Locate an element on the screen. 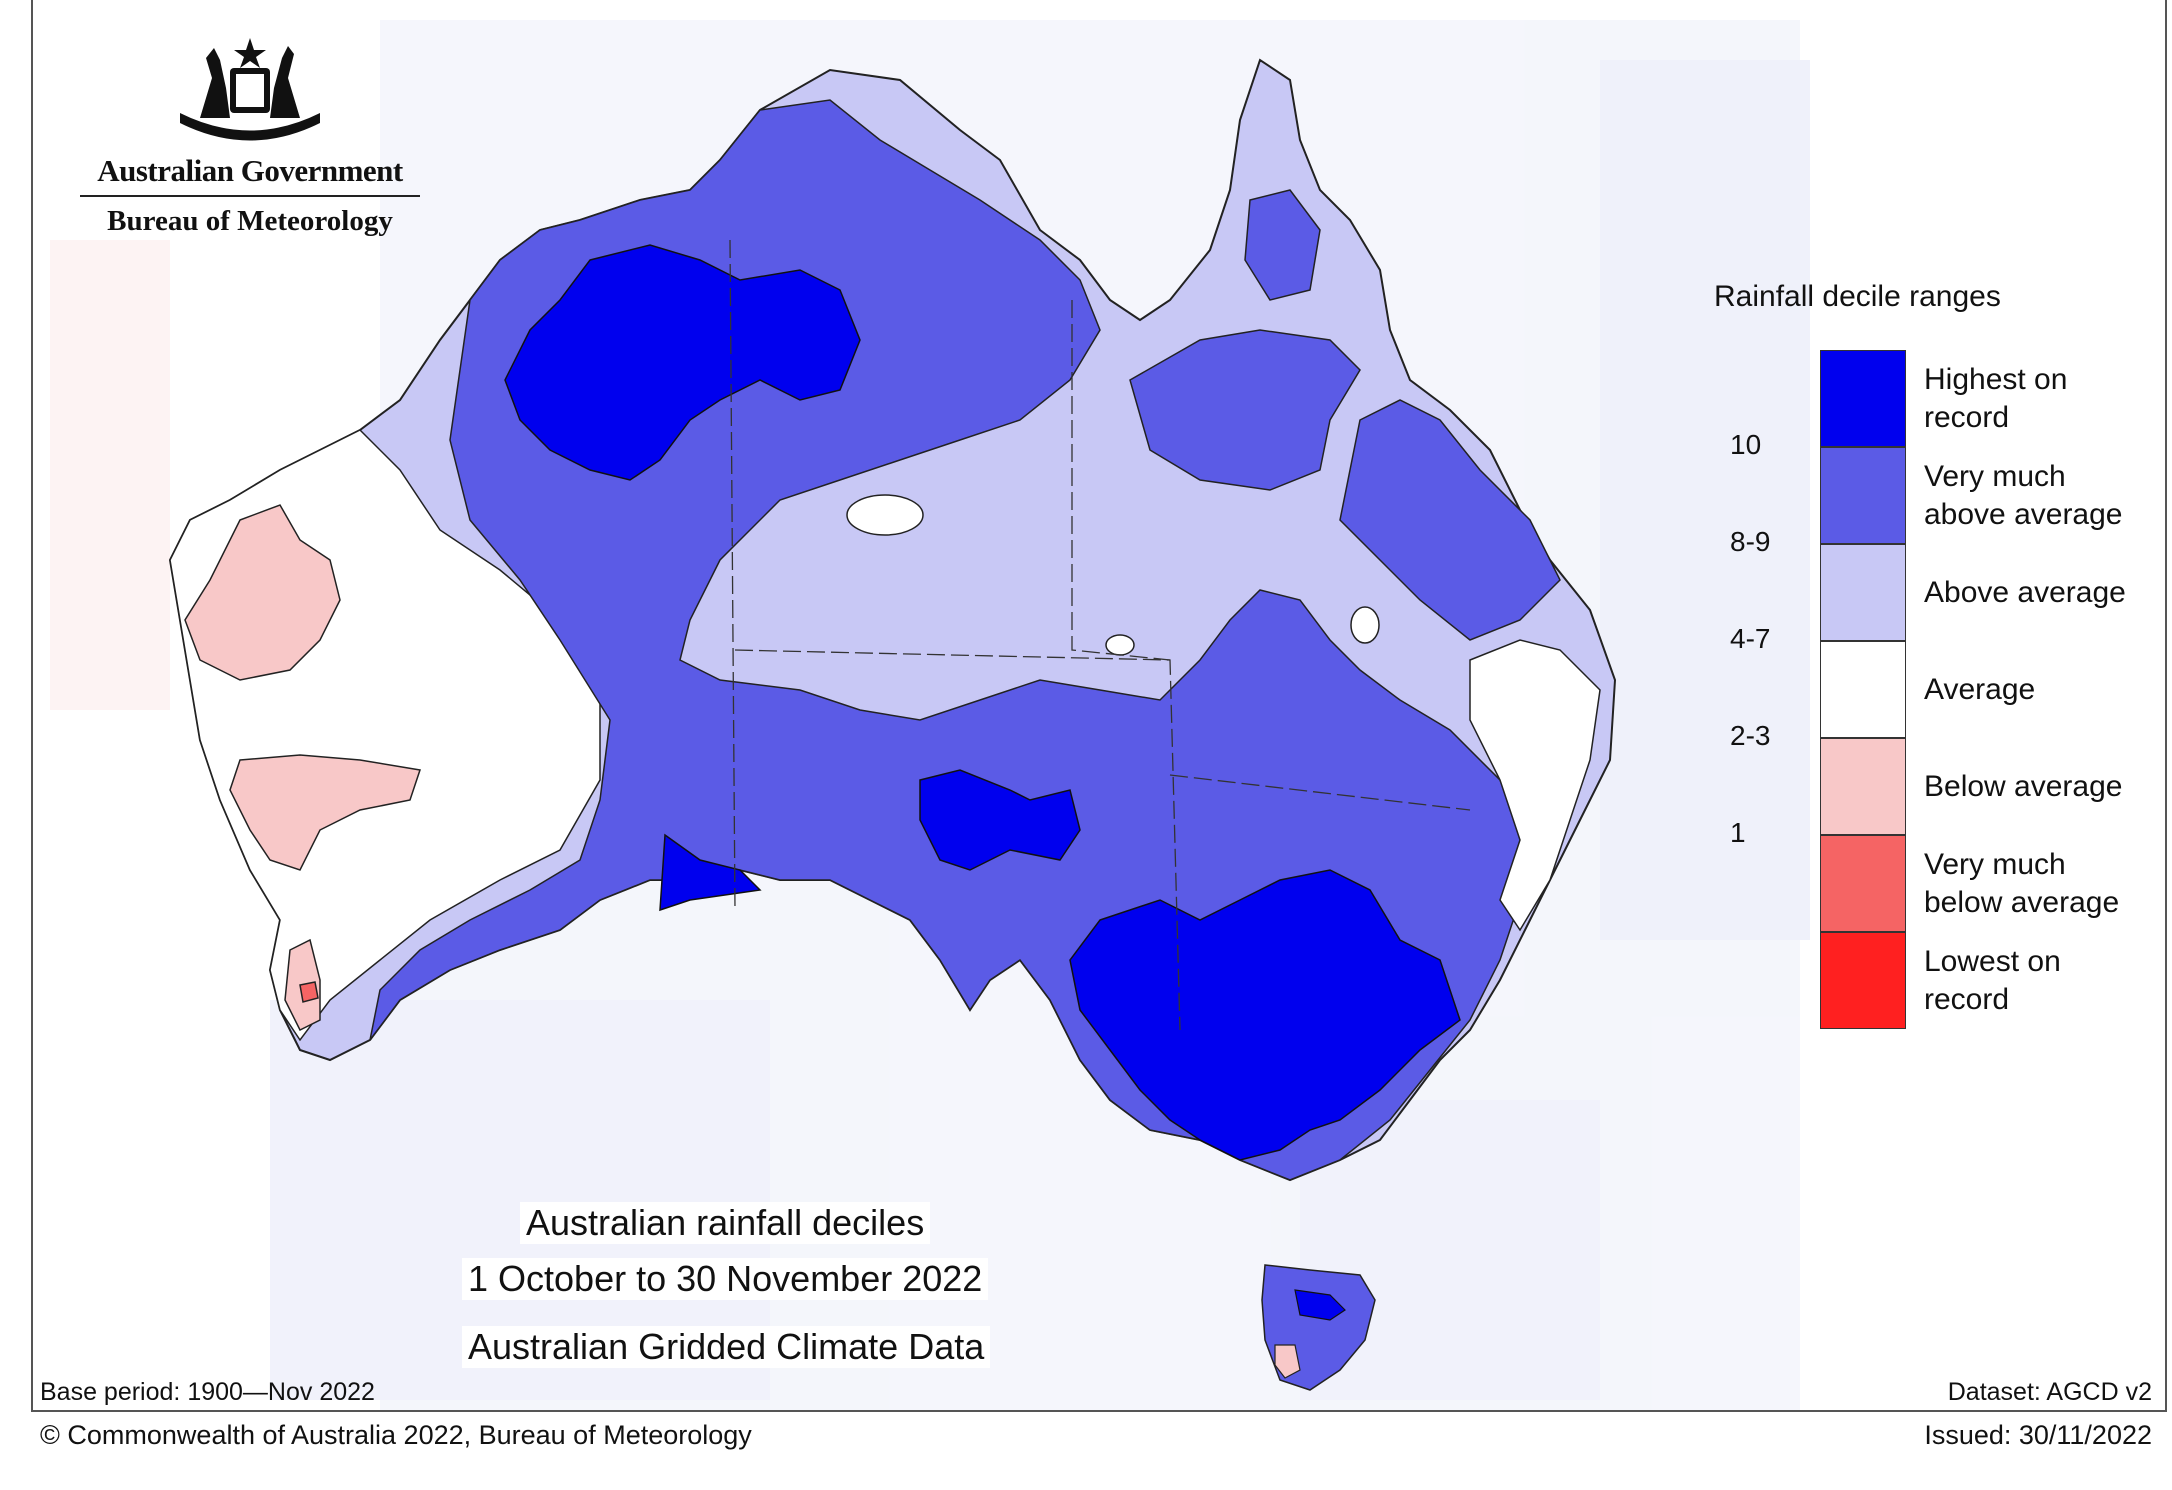 The image size is (2172, 1490). legend-label: Below average is located at coordinates (2023, 786).